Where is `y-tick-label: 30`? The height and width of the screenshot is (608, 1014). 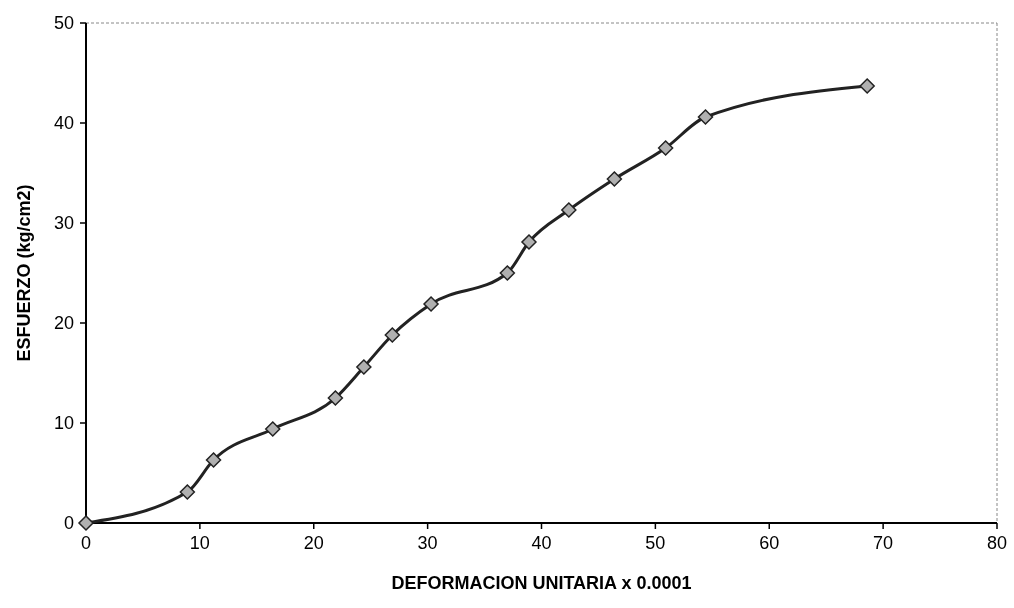
y-tick-label: 30 is located at coordinates (63, 223).